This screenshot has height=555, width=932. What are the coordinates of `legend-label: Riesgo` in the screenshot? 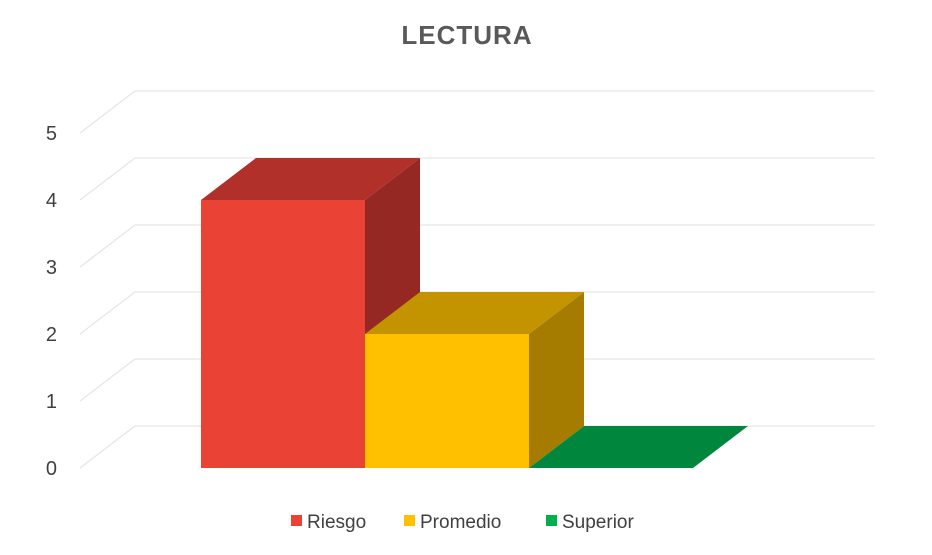 It's located at (336, 522).